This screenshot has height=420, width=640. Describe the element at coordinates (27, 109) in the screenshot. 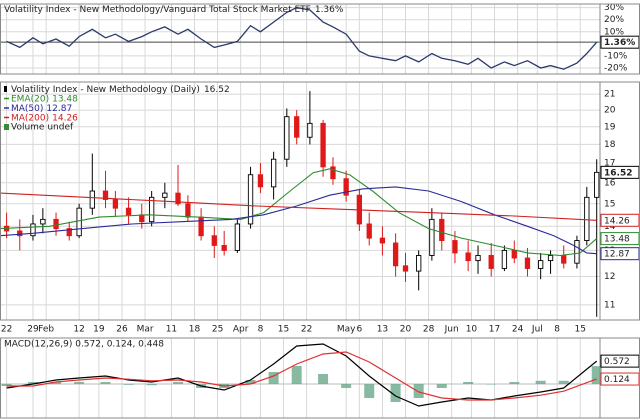

I see `legend-name: MA(50)` at that location.